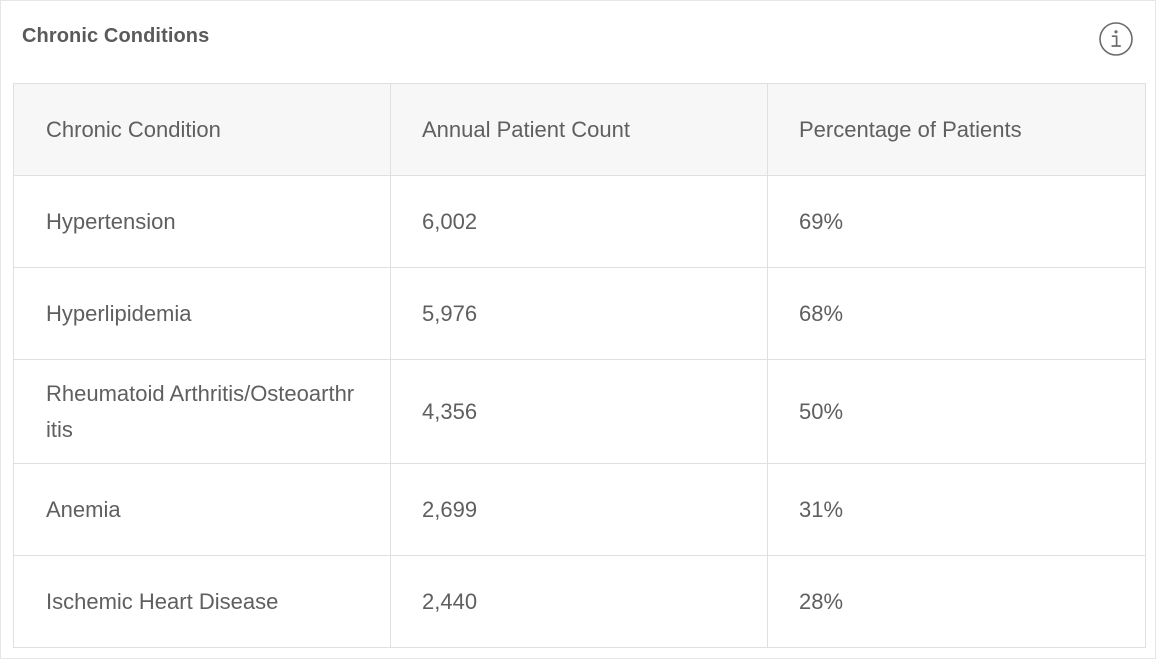 Image resolution: width=1156 pixels, height=659 pixels. I want to click on patient-count-cell: 2,440, so click(579, 601).